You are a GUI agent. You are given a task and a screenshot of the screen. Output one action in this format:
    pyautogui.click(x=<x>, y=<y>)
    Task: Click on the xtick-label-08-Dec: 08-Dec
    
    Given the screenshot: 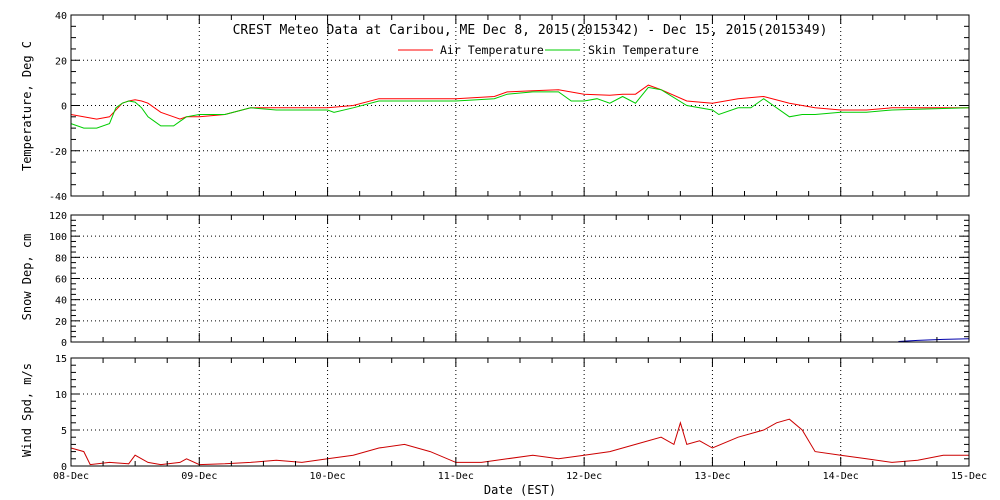 What is the action you would take?
    pyautogui.click(x=71, y=476)
    